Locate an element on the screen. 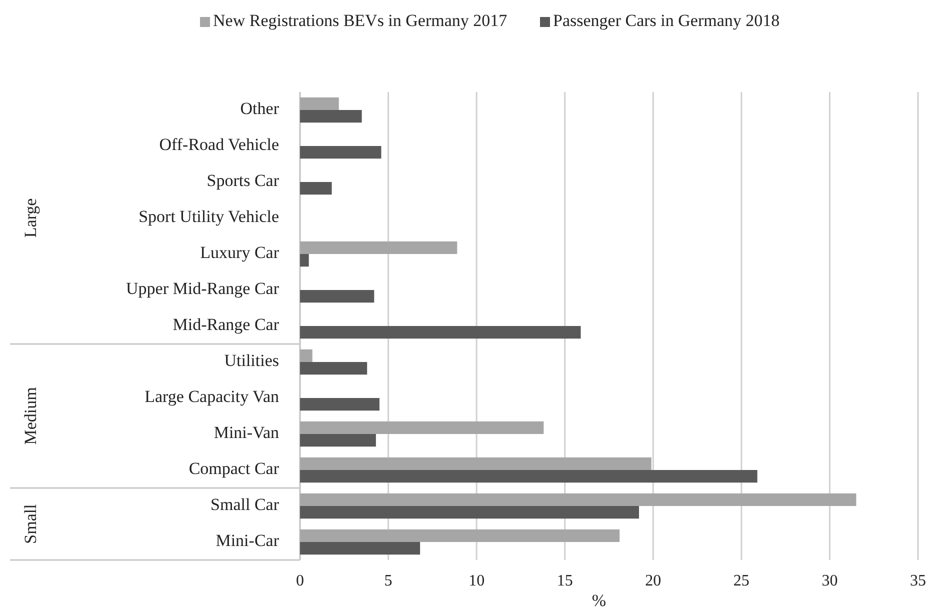 This screenshot has height=614, width=931. x-tick-label: 30 is located at coordinates (830, 581).